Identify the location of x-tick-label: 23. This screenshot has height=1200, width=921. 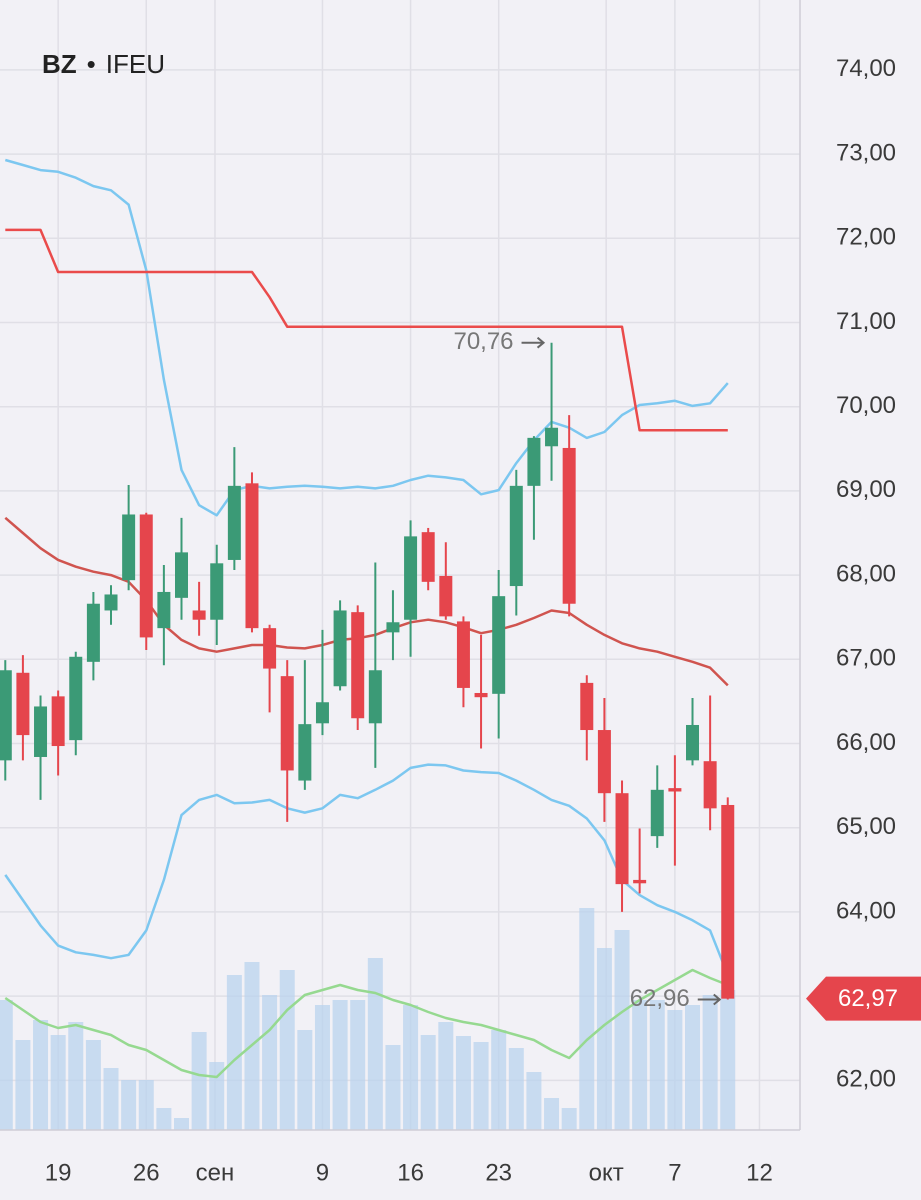
(498, 1172).